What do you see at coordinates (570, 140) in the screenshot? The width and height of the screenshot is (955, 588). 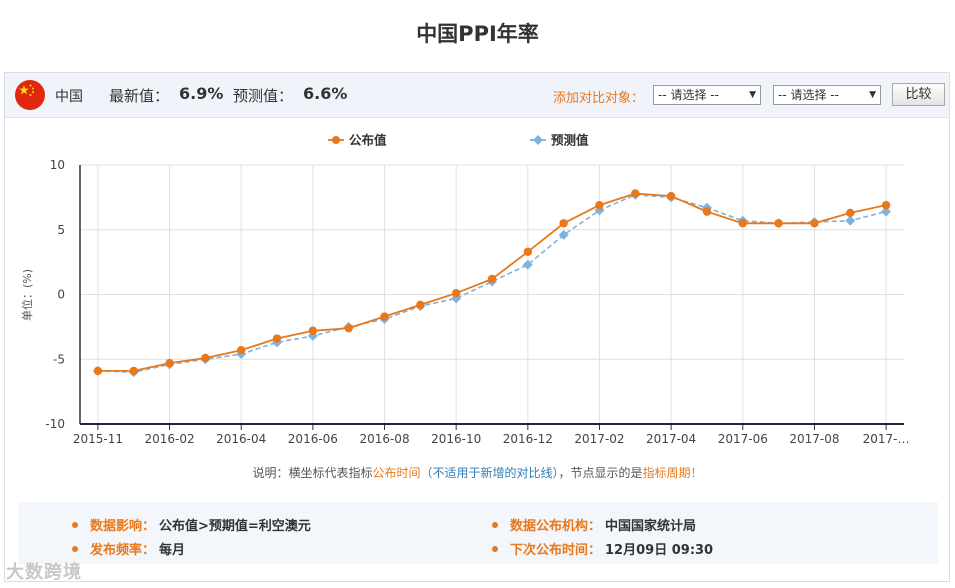 I see `legend-label: 预测值` at bounding box center [570, 140].